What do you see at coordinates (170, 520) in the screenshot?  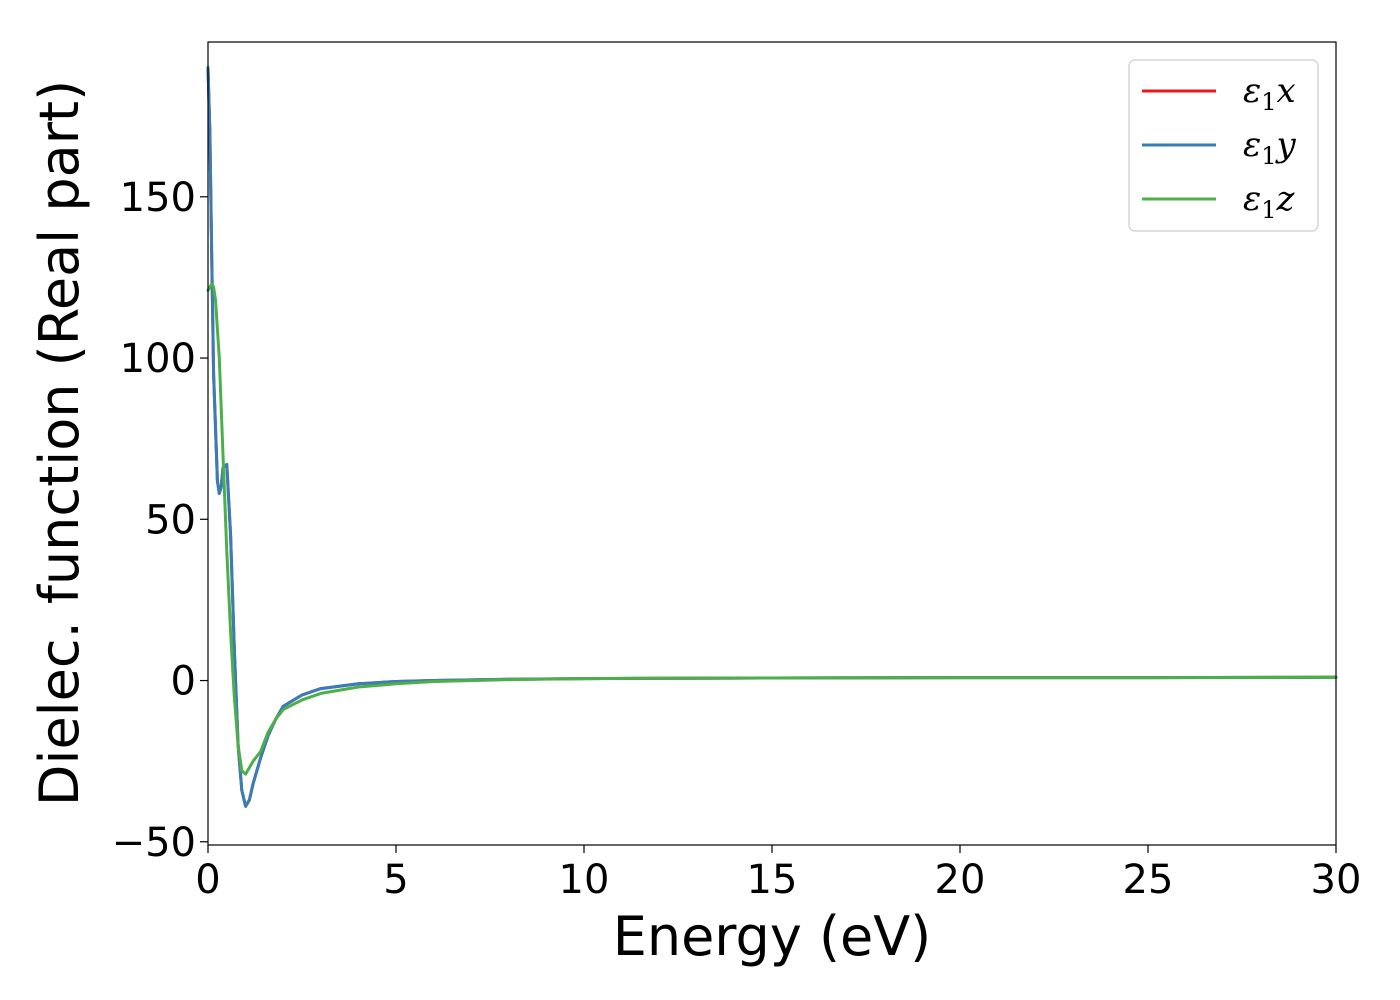 I see `y-tick-label: 50` at bounding box center [170, 520].